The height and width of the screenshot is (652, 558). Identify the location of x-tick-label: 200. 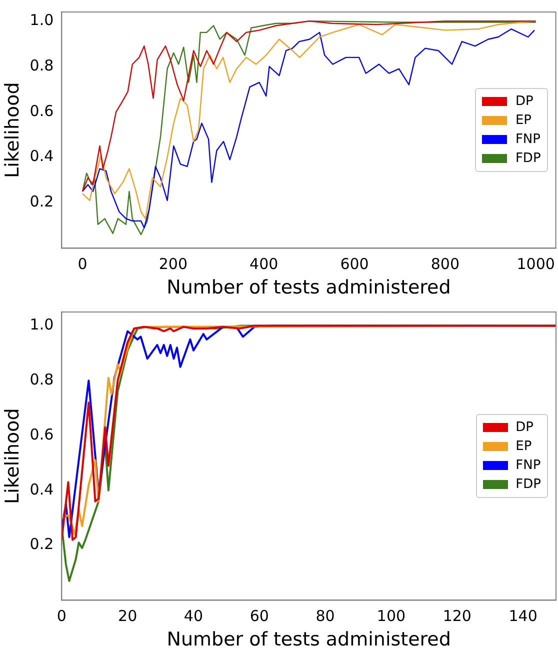
(173, 264).